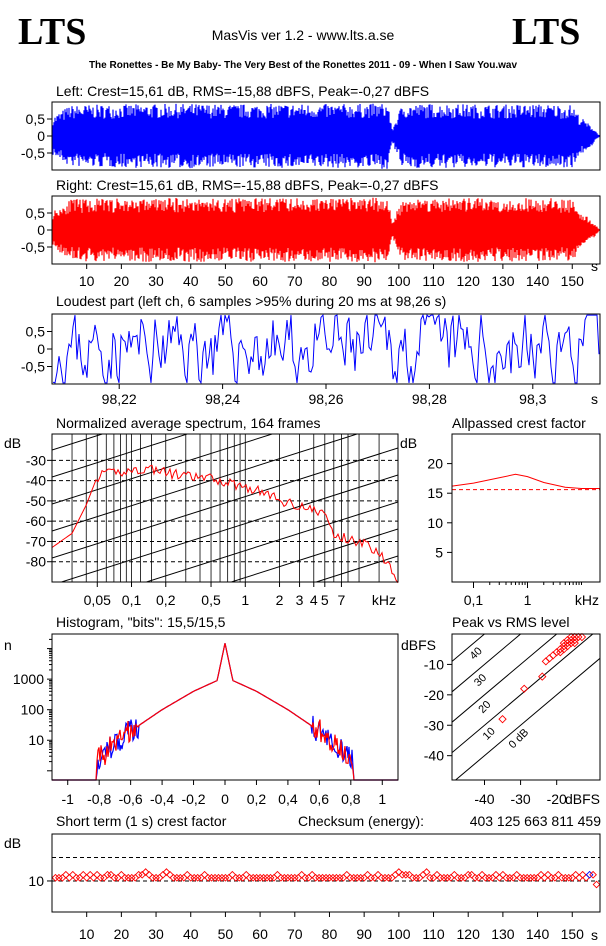 Image resolution: width=606 pixels, height=946 pixels. Describe the element at coordinates (314, 600) in the screenshot. I see `spectrum-x-label: 4` at that location.